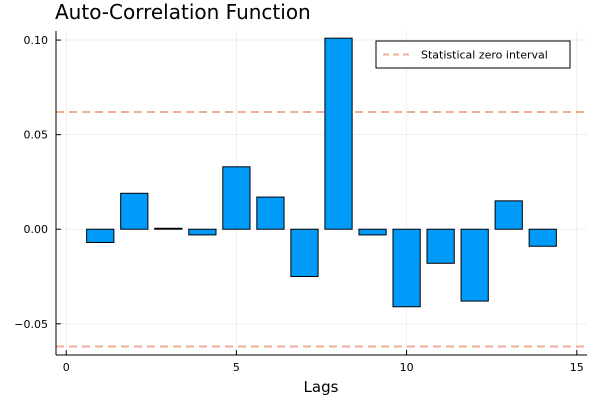  Describe the element at coordinates (577, 367) in the screenshot. I see `x-tick-label: 15` at that location.